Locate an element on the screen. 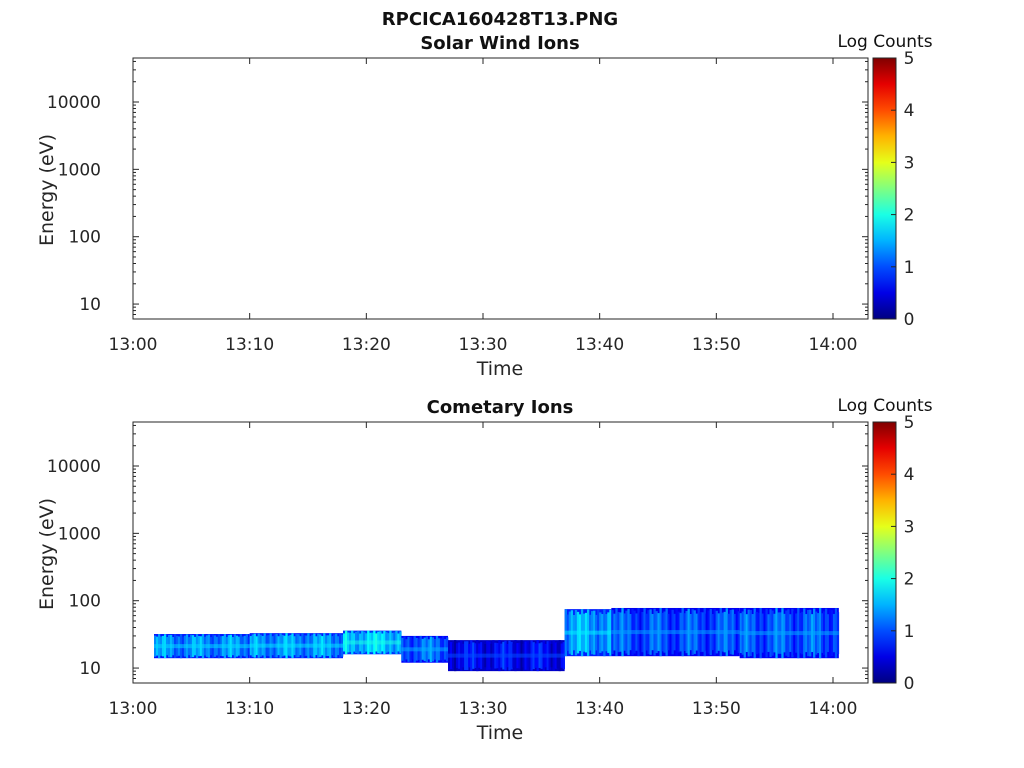 The width and height of the screenshot is (1024, 768). solar-wind-title: Solar Wind Ions is located at coordinates (499, 43).